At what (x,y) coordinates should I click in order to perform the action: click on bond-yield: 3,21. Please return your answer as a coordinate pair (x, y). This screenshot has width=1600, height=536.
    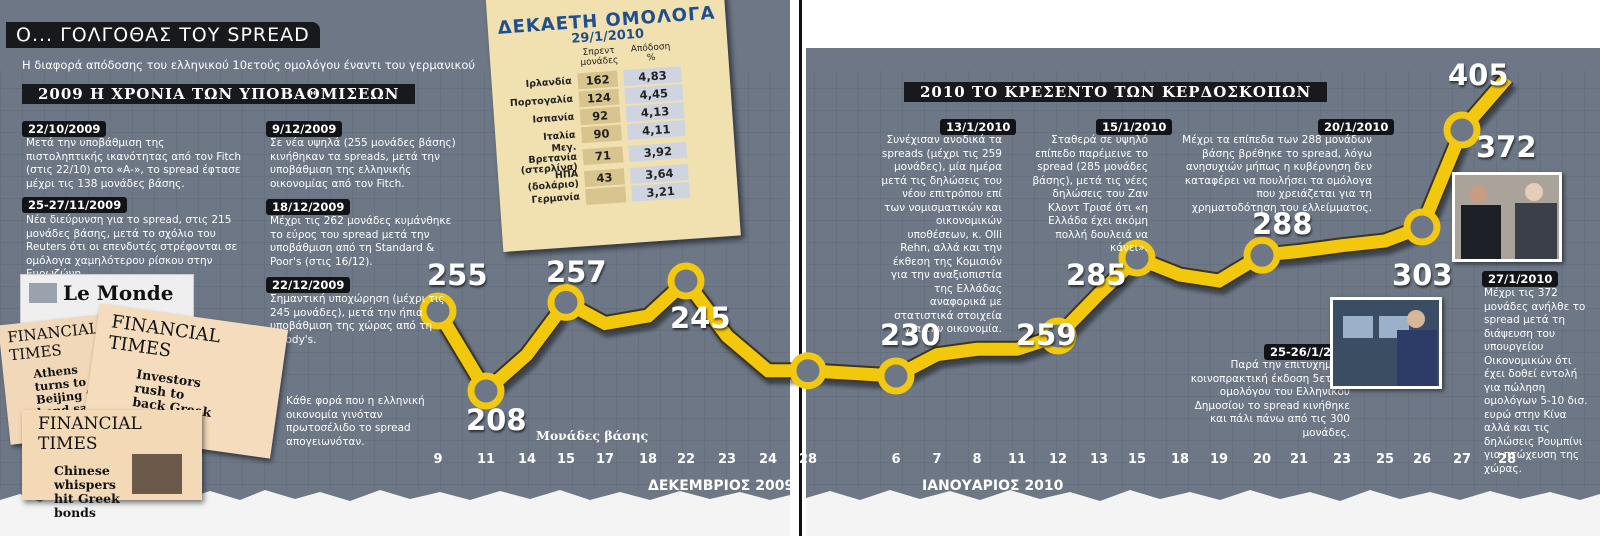
    Looking at the image, I should click on (661, 191).